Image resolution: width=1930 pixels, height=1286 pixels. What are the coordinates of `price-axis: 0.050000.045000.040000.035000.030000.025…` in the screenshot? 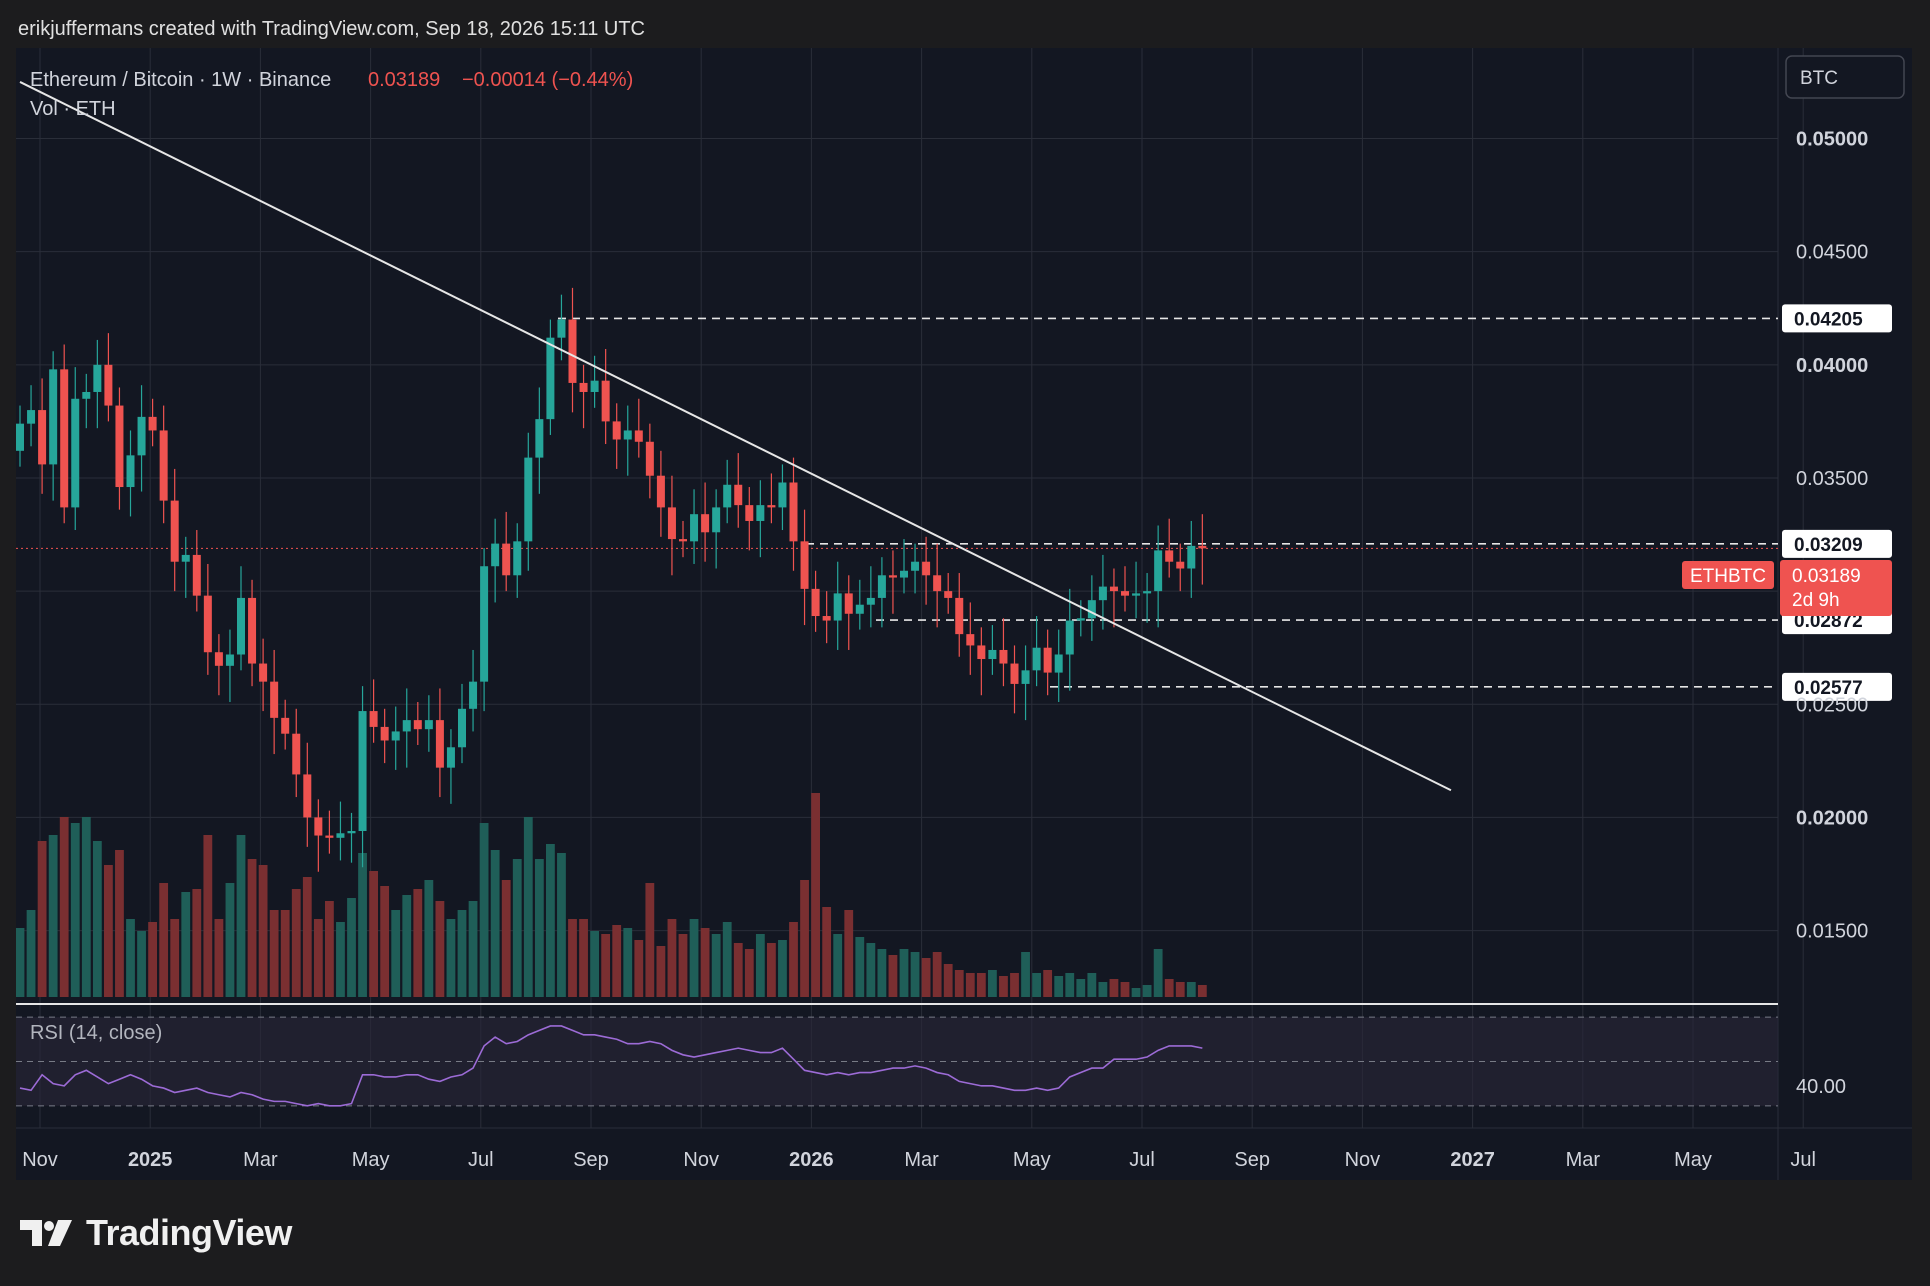 It's located at (1832, 536).